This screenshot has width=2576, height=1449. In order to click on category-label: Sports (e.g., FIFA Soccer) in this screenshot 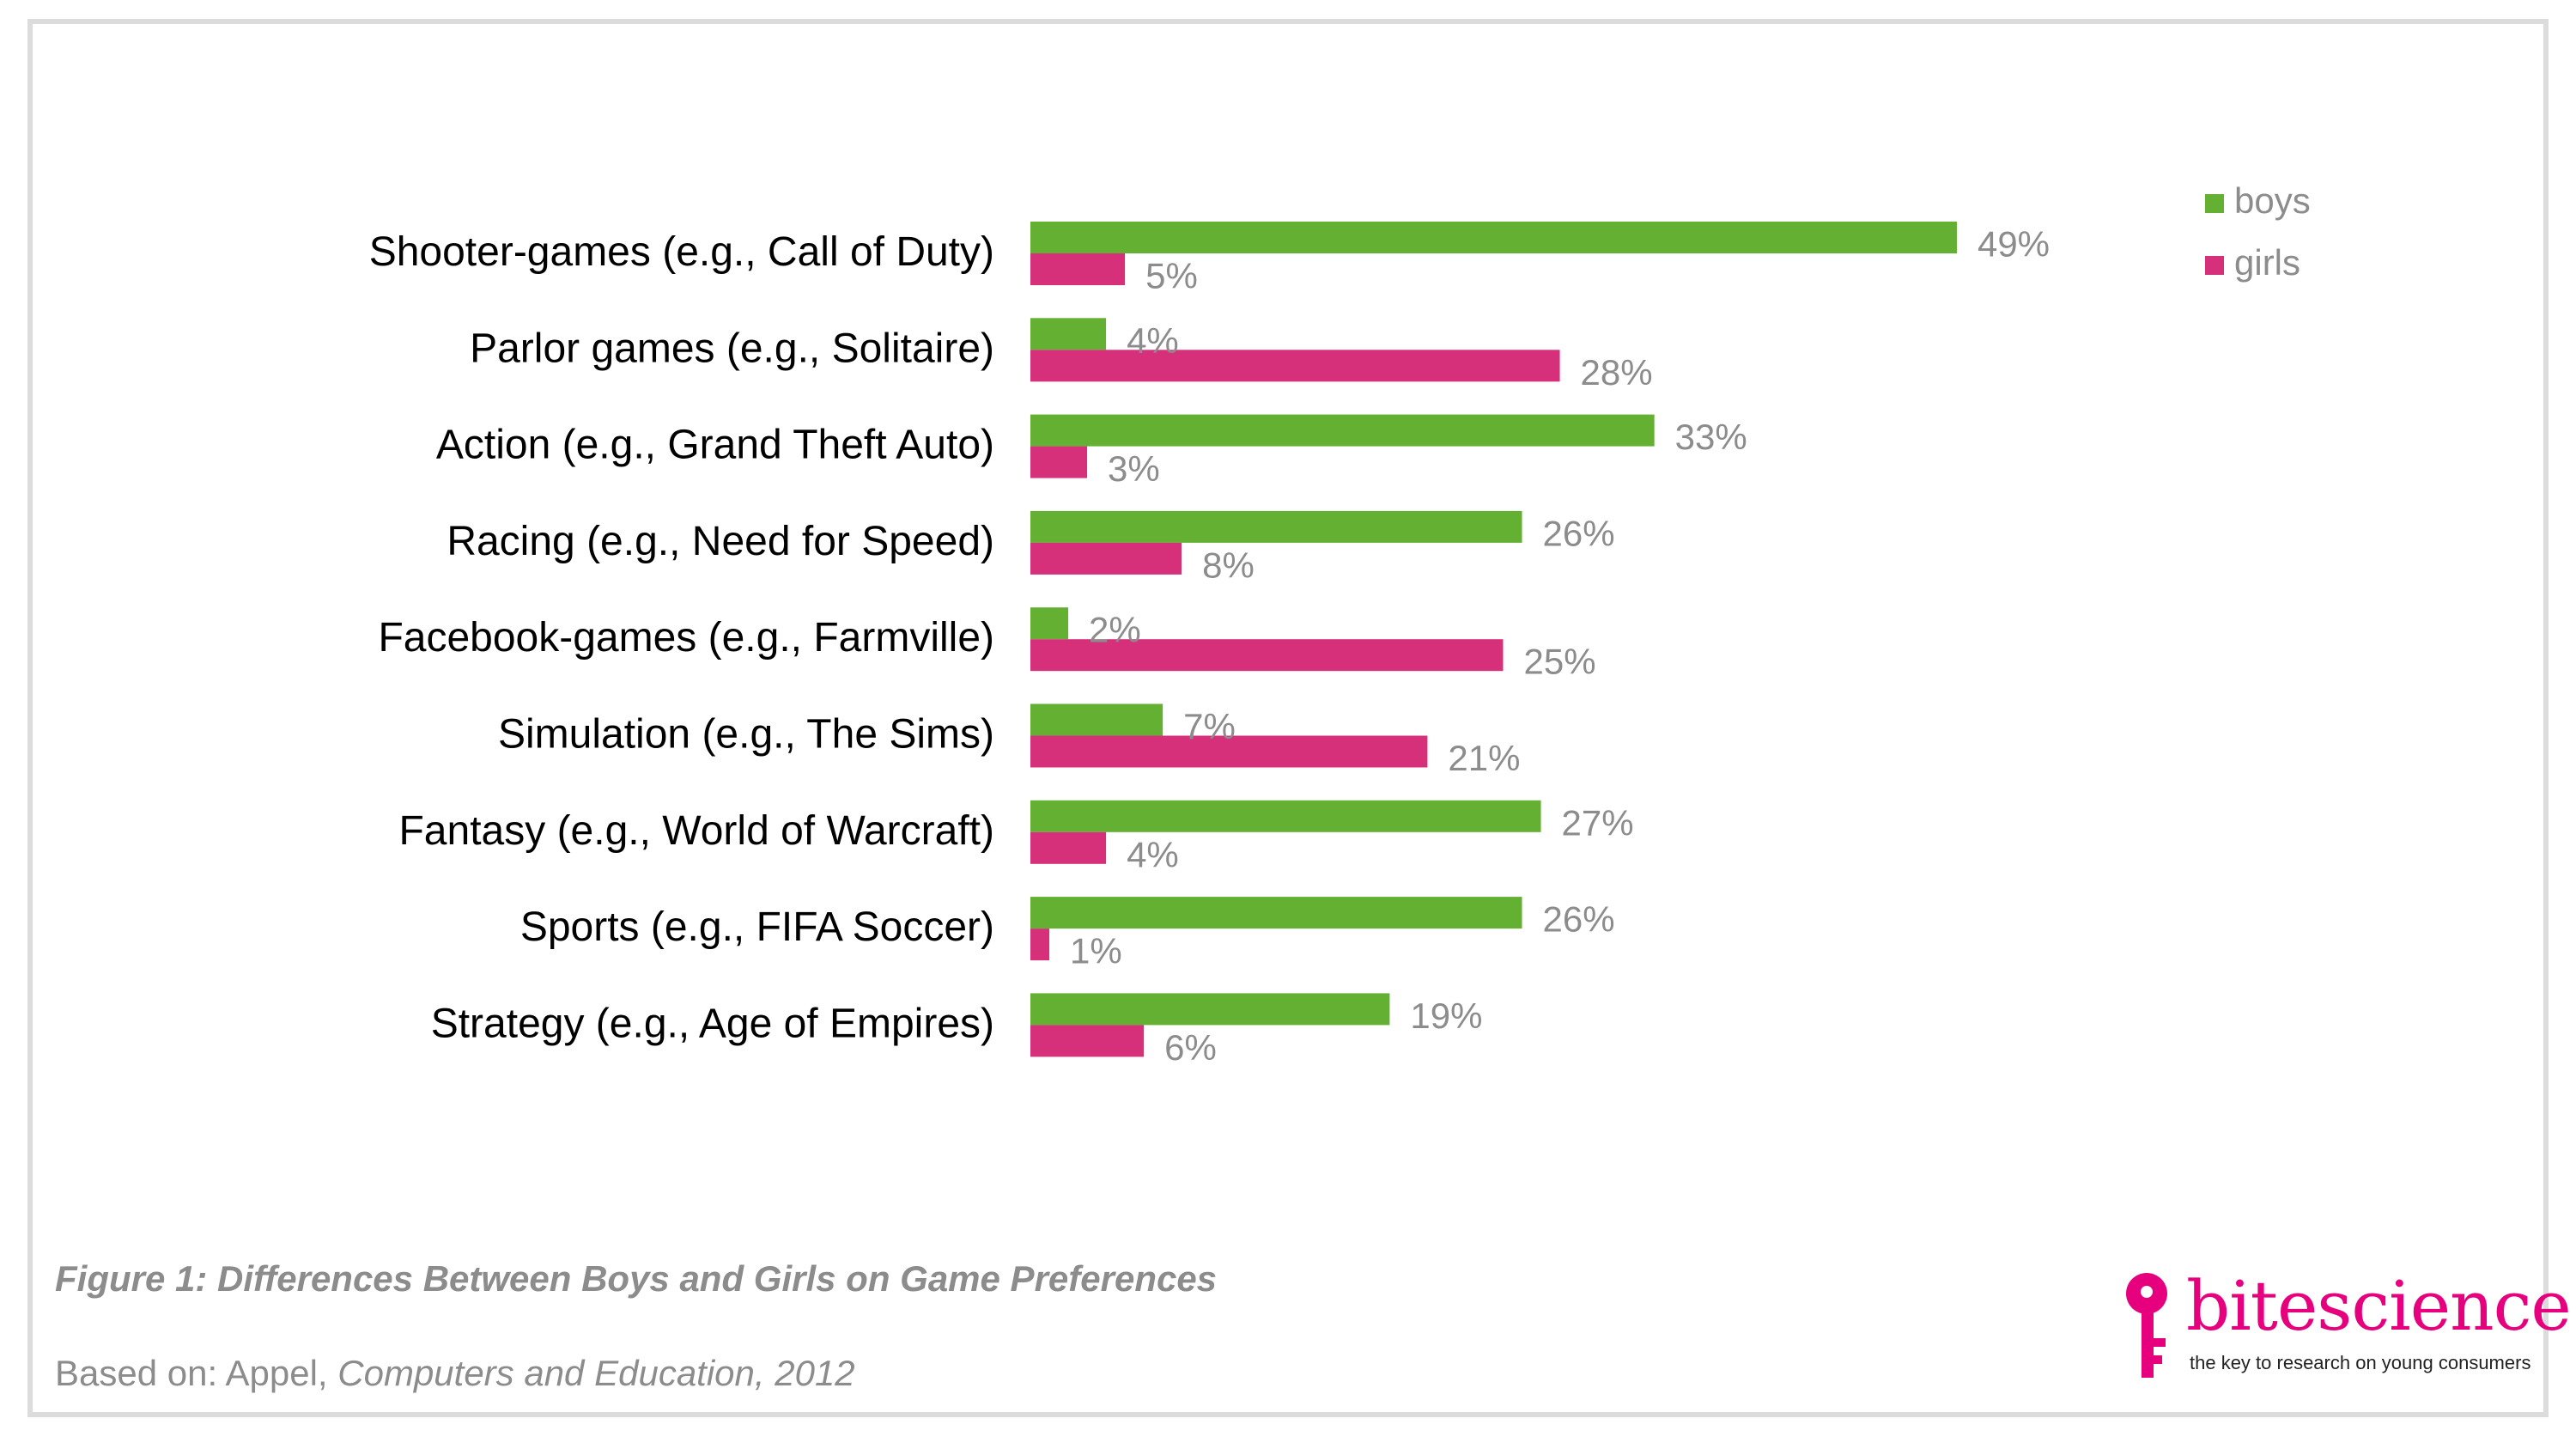, I will do `click(757, 927)`.